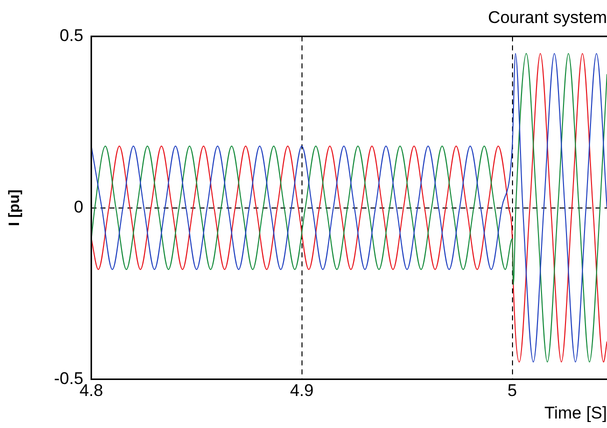 This screenshot has height=428, width=607. I want to click on x-tick-label: 4.9, so click(302, 390).